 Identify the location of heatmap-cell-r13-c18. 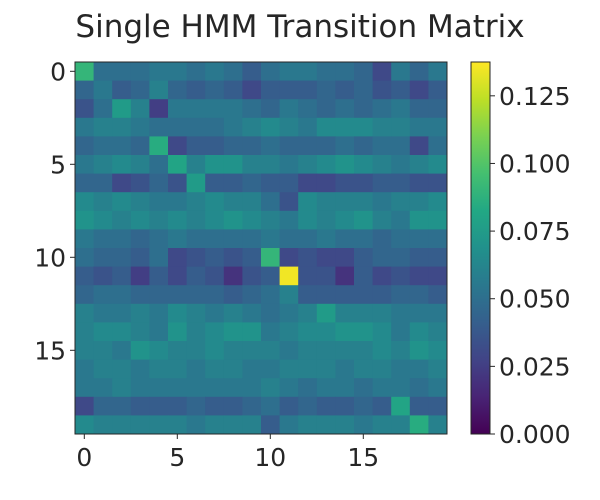
(419, 313).